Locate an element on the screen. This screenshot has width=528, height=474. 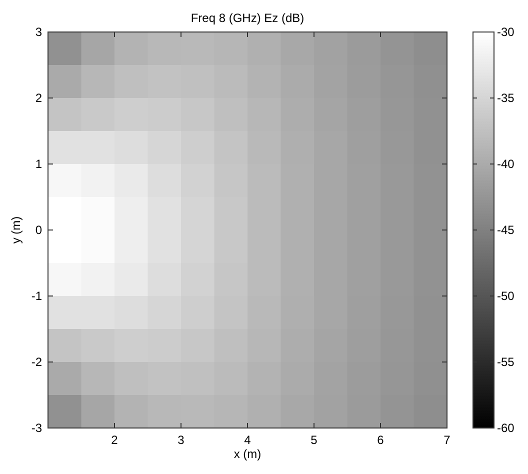
x-tick-label: 7 is located at coordinates (447, 440).